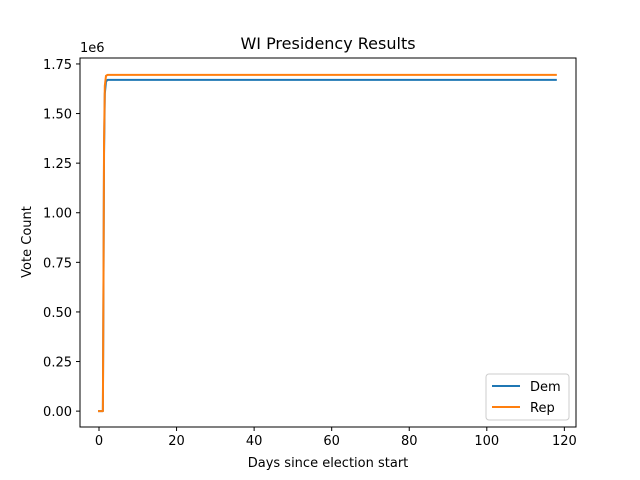 This screenshot has width=640, height=480. Describe the element at coordinates (57, 363) in the screenshot. I see `y-tick-label: 0.25` at that location.